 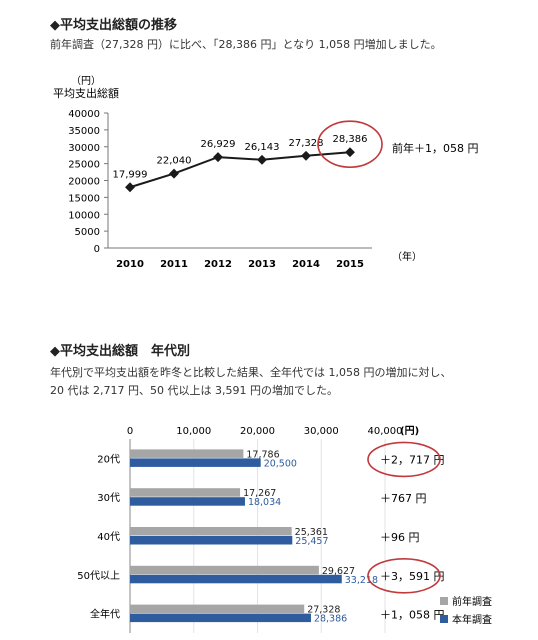 I want to click on category-label: 全年代, so click(x=105, y=614).